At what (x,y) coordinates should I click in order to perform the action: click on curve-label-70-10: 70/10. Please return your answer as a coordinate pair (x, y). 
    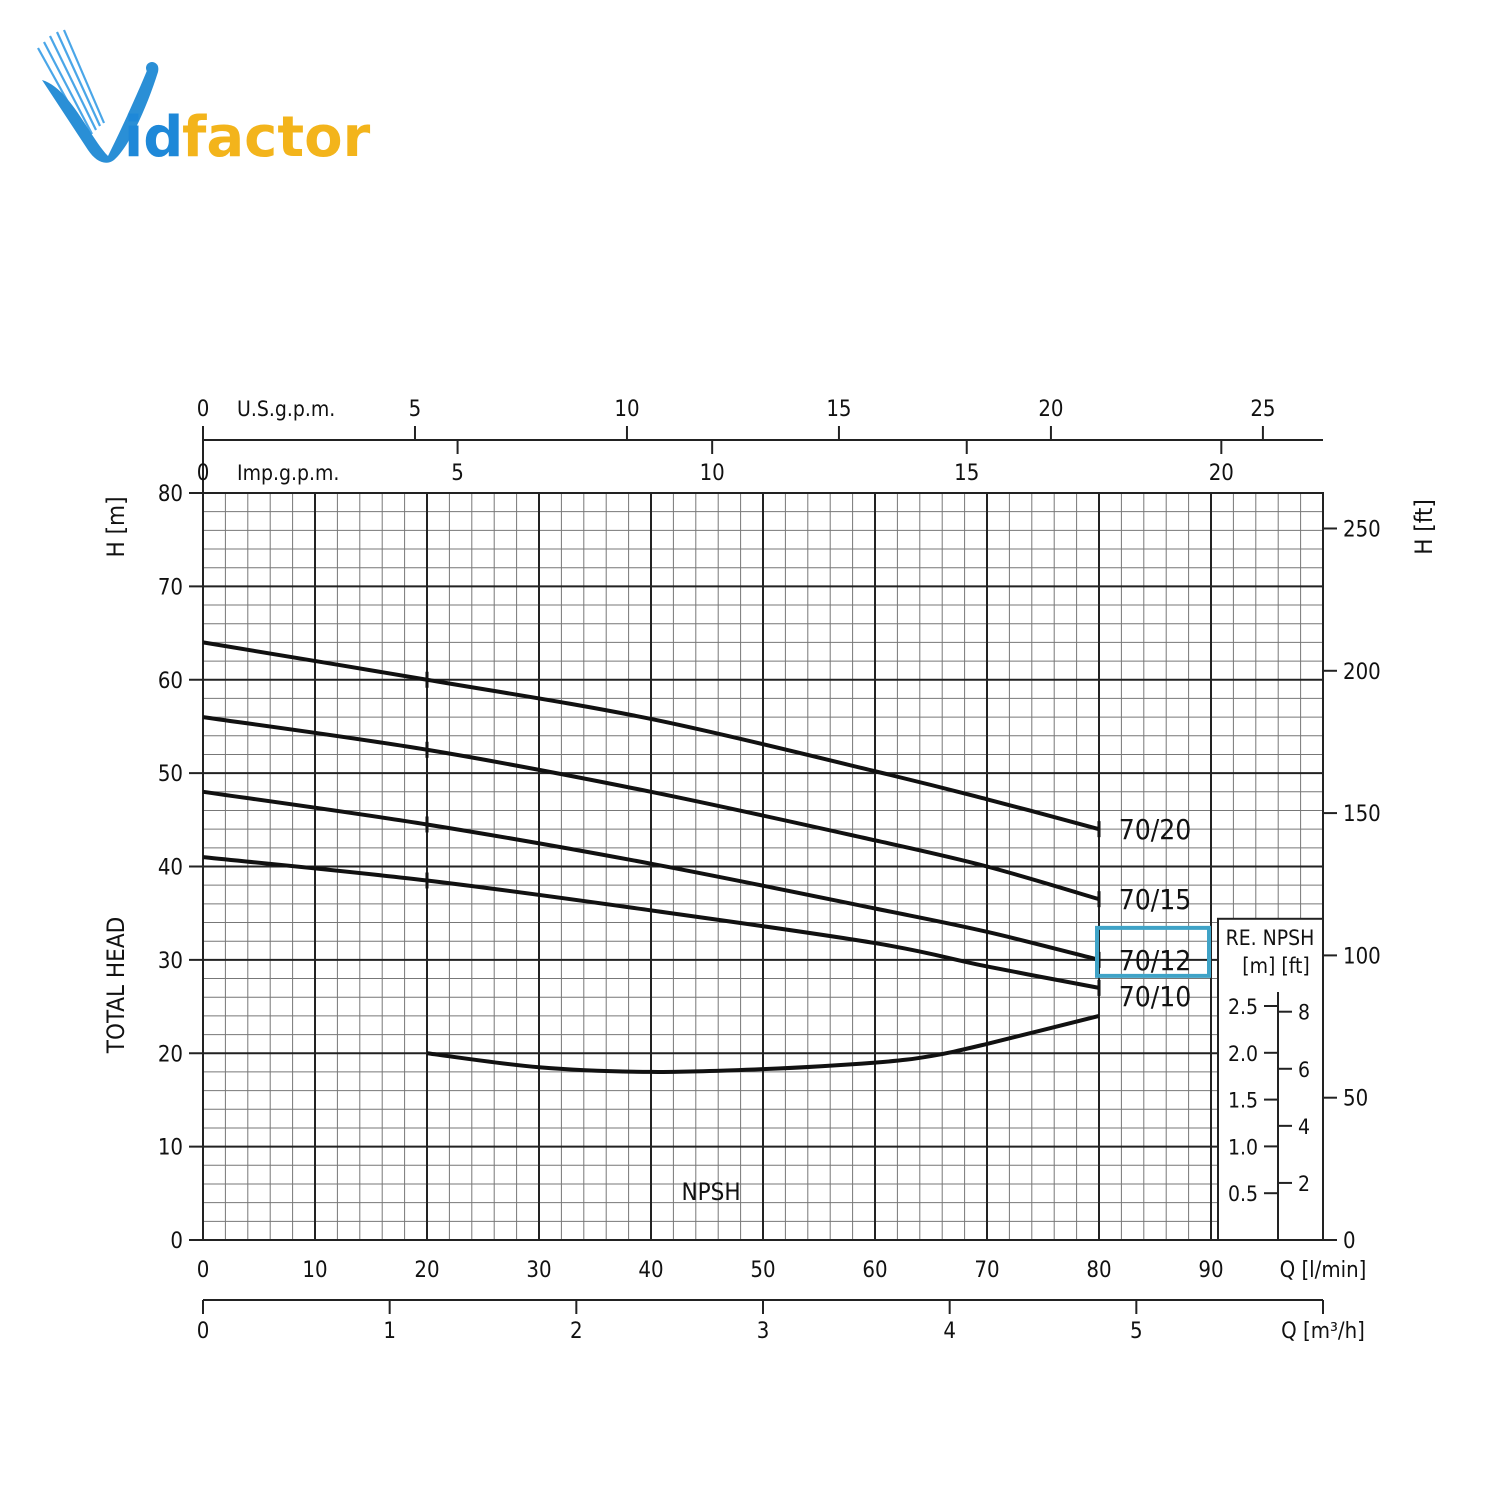
    Looking at the image, I should click on (1155, 996).